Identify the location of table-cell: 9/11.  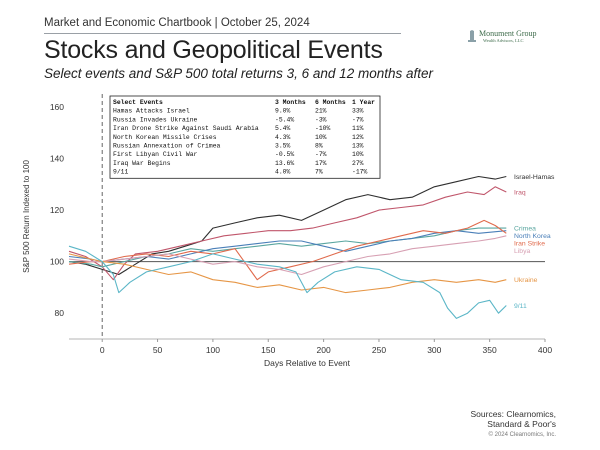
(121, 172).